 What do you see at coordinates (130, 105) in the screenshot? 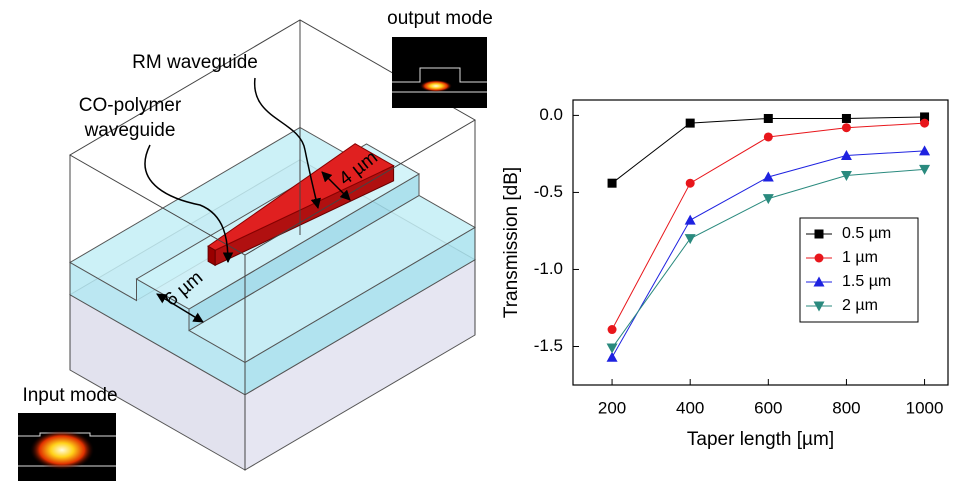
I see `co-polymer-label: CO-polymer` at bounding box center [130, 105].